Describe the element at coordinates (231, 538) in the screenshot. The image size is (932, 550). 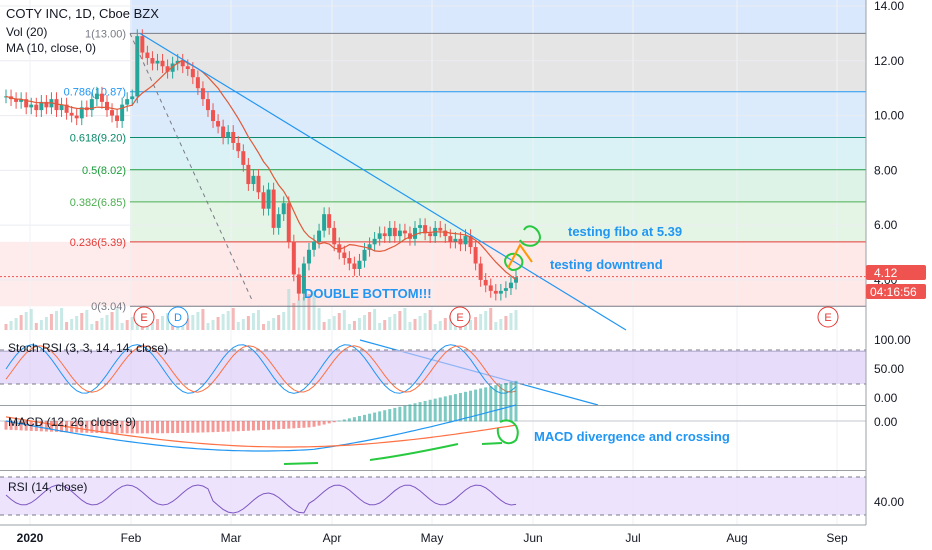
I see `x-tick-label: Mar` at that location.